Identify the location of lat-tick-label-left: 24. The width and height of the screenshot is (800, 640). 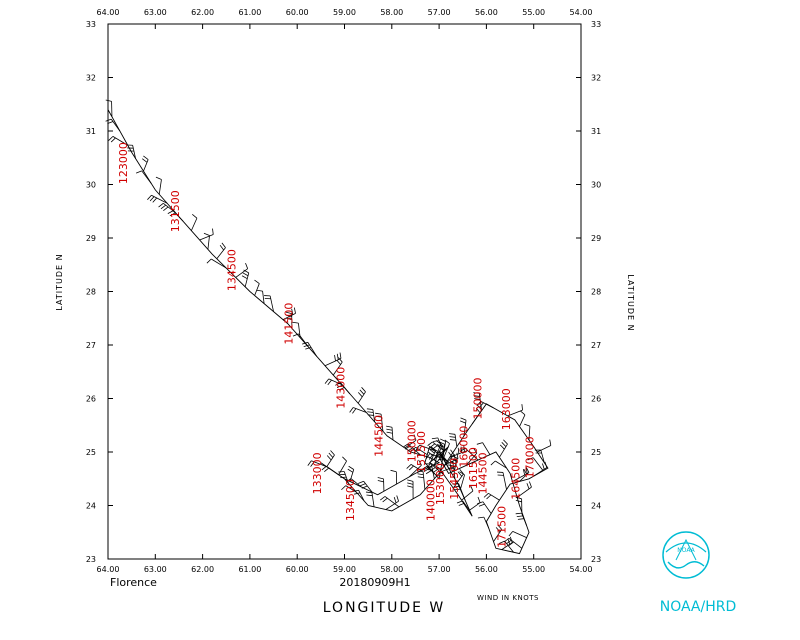
(91, 506).